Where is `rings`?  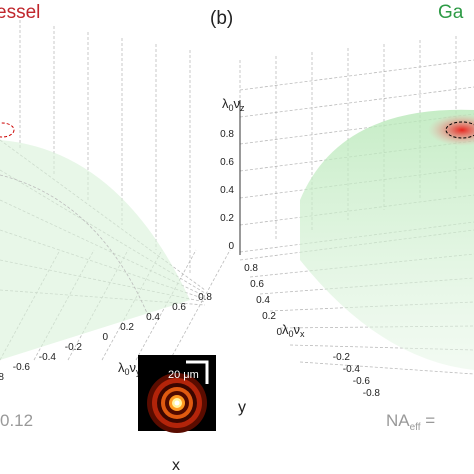 rings is located at coordinates (177, 403).